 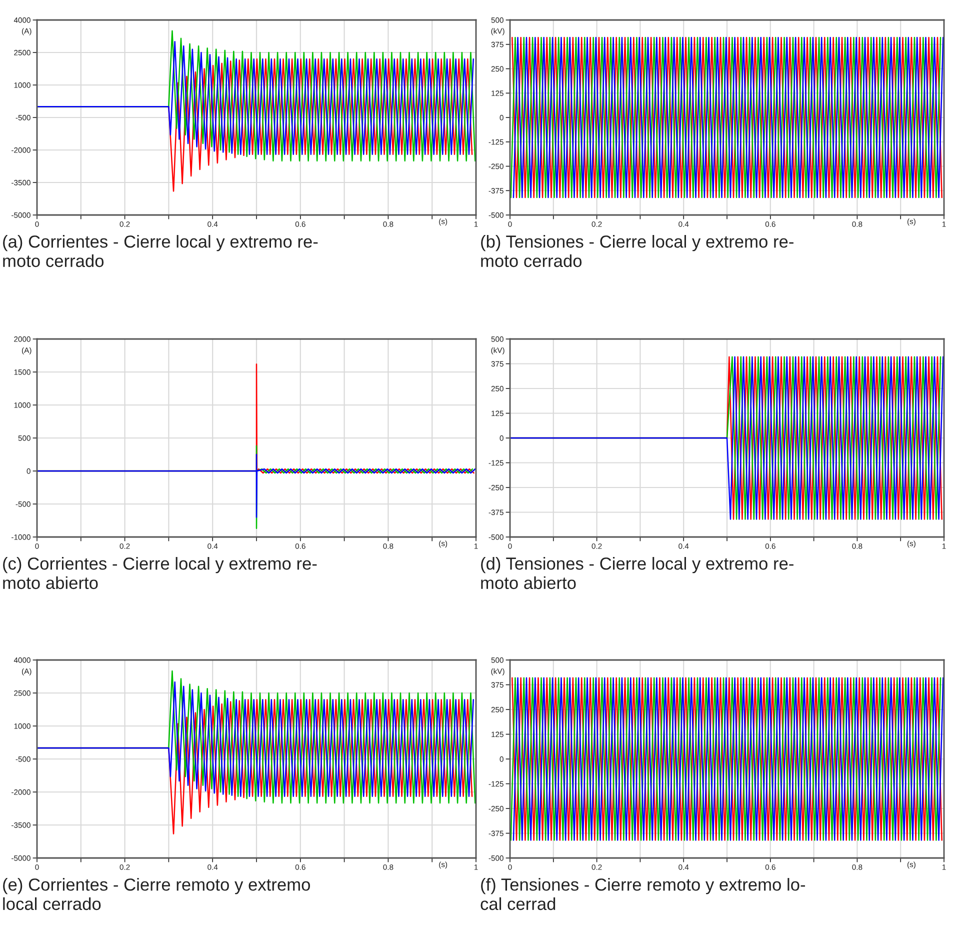 What do you see at coordinates (156, 894) in the screenshot?
I see `text: (e) Corrientes - Cierre remoto y extremo local cerrado` at bounding box center [156, 894].